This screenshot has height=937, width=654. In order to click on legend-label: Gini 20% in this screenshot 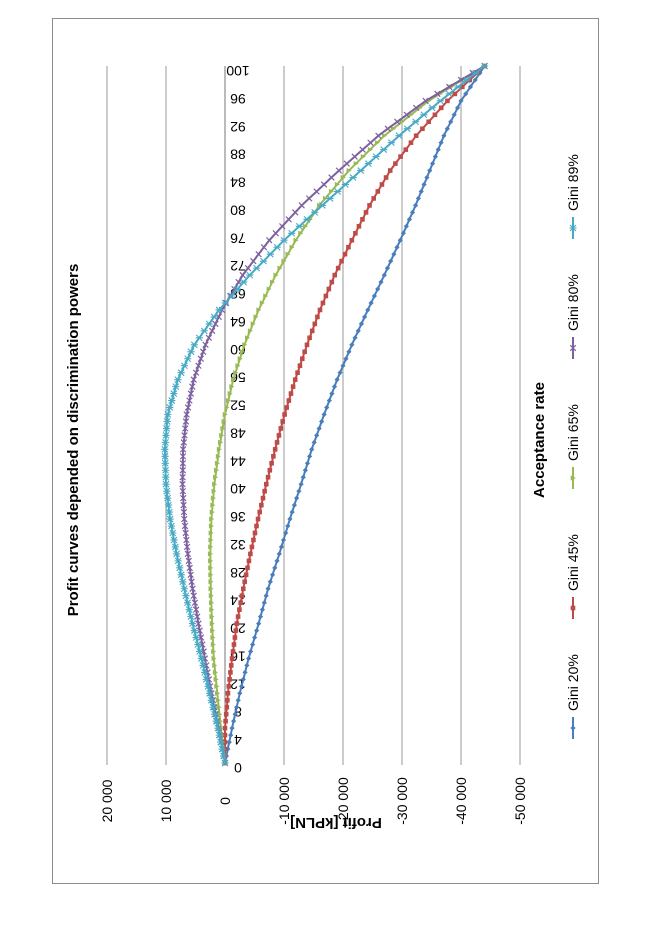, I will do `click(573, 682)`.